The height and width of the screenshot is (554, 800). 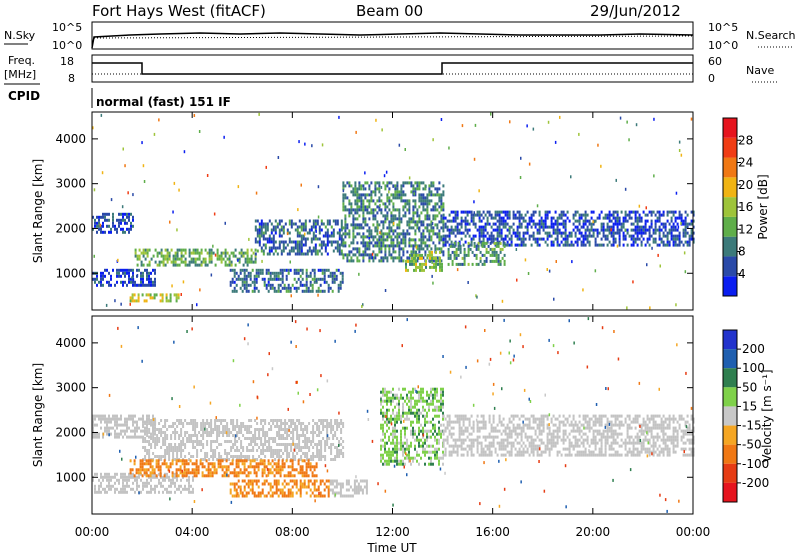 I want to click on power-cbar-label: Power [dB], so click(x=763, y=206).